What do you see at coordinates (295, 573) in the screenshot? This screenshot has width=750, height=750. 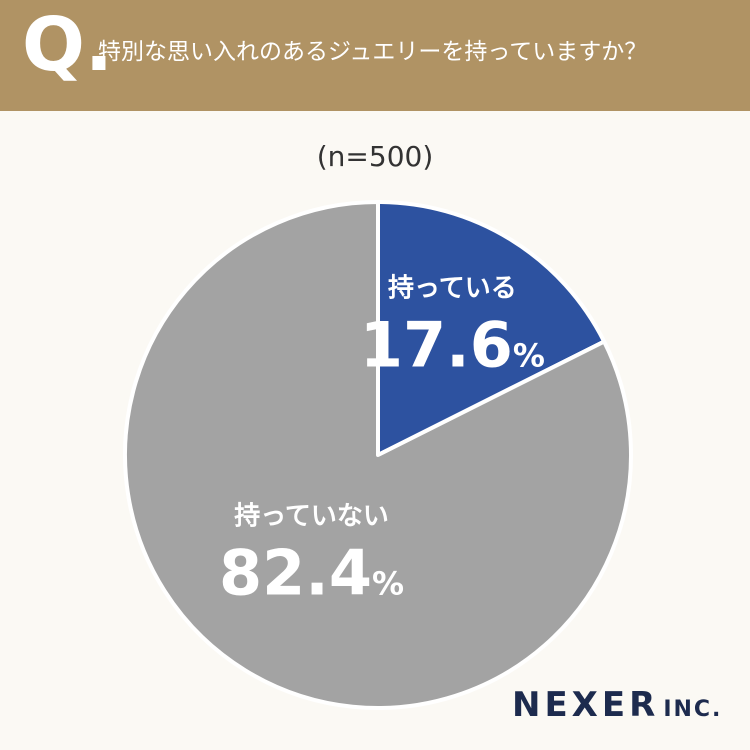 I see `slice-value-number-2: 82.4` at bounding box center [295, 573].